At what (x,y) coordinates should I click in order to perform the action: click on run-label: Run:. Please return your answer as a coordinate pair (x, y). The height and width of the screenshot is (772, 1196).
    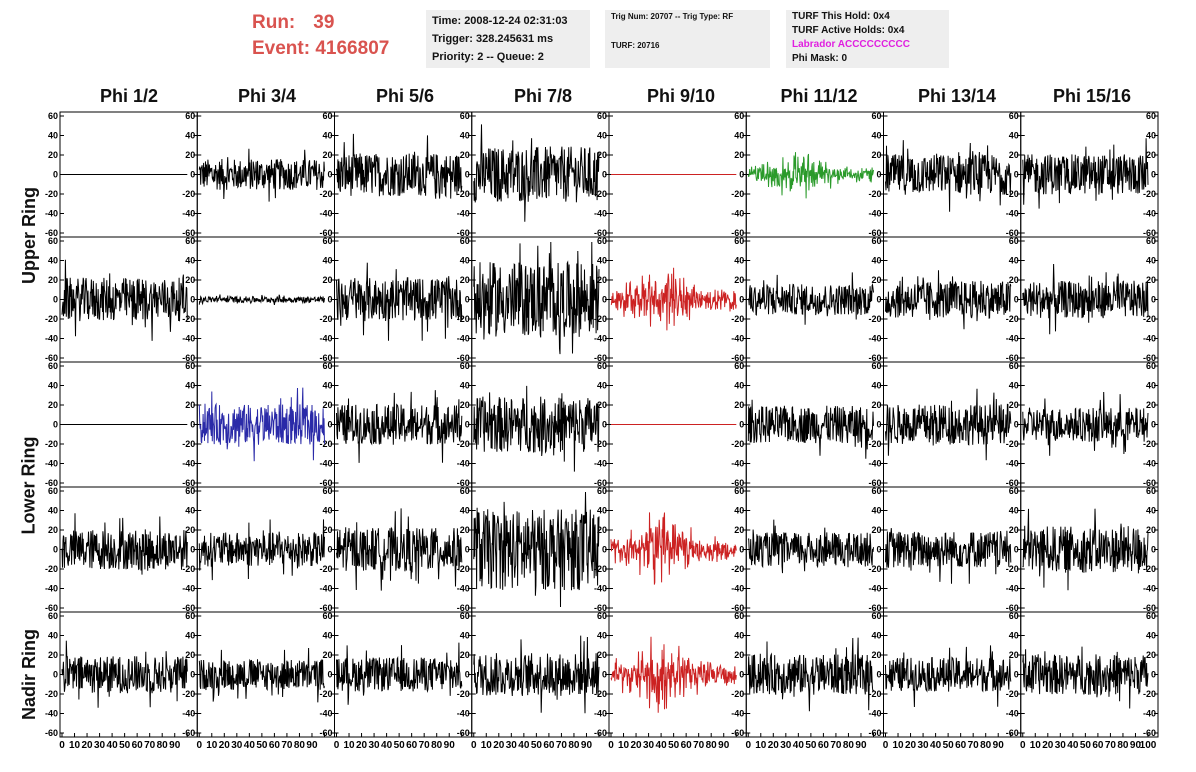
    Looking at the image, I should click on (274, 22).